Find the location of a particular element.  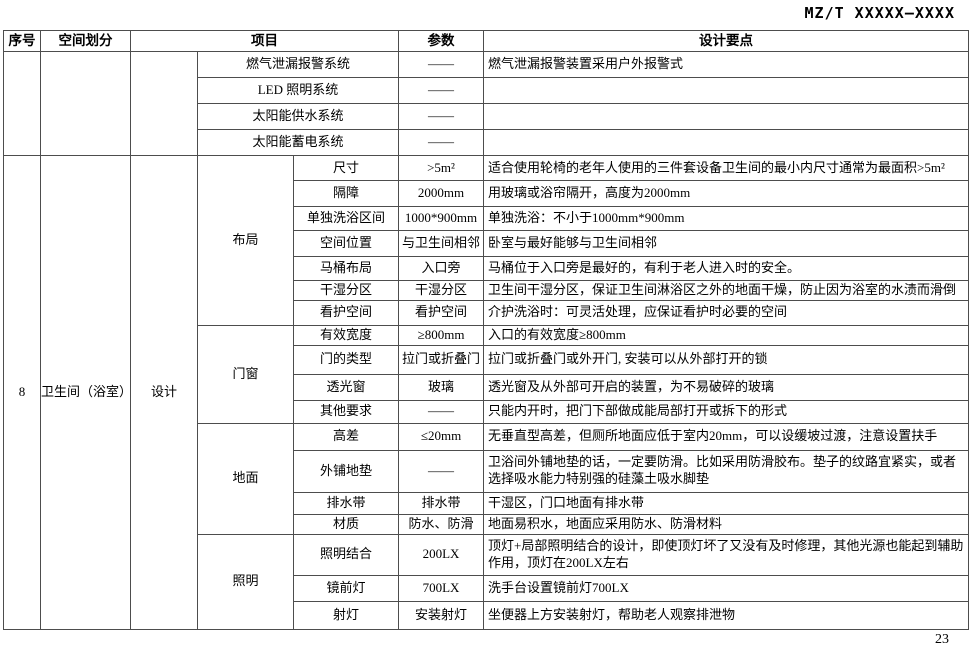

table-row: 射灯 安装射灯 坐便器上方安装射灯，帮助老人观察排泄物 is located at coordinates (487, 615).